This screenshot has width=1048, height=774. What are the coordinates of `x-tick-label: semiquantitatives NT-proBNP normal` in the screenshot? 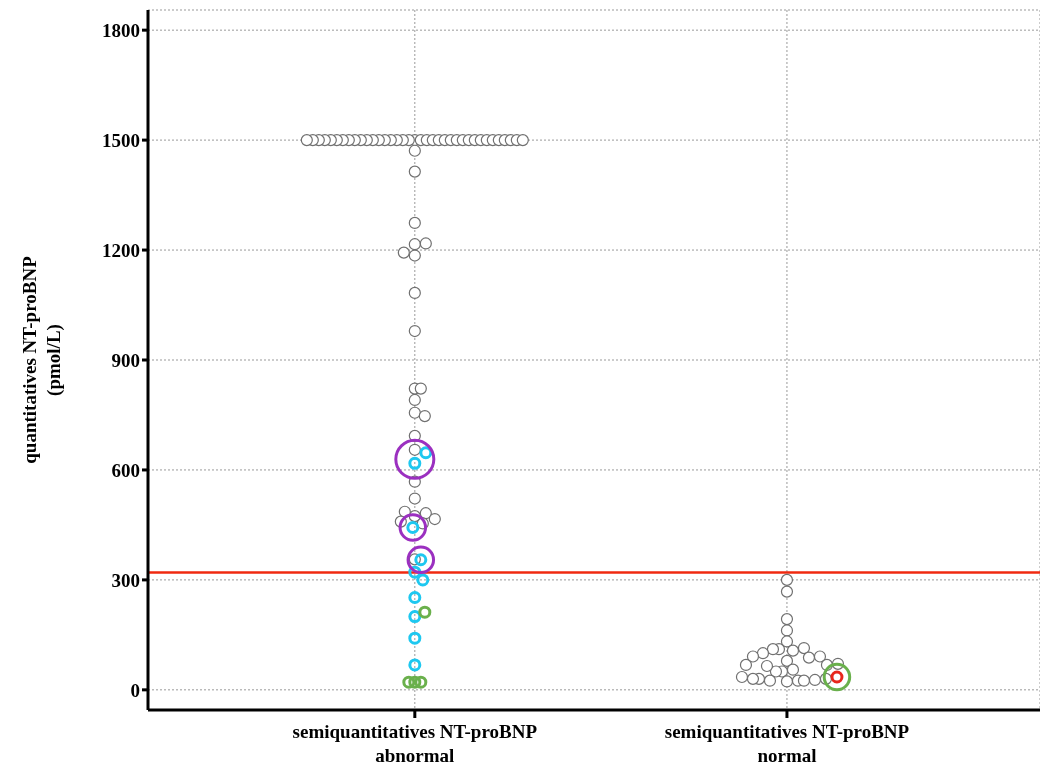 It's located at (787, 743).